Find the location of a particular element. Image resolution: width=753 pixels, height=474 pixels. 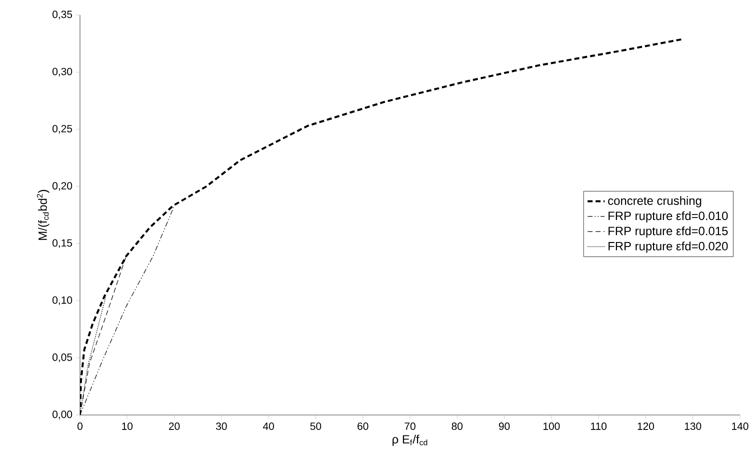

x-tick-label: 80 is located at coordinates (457, 426).